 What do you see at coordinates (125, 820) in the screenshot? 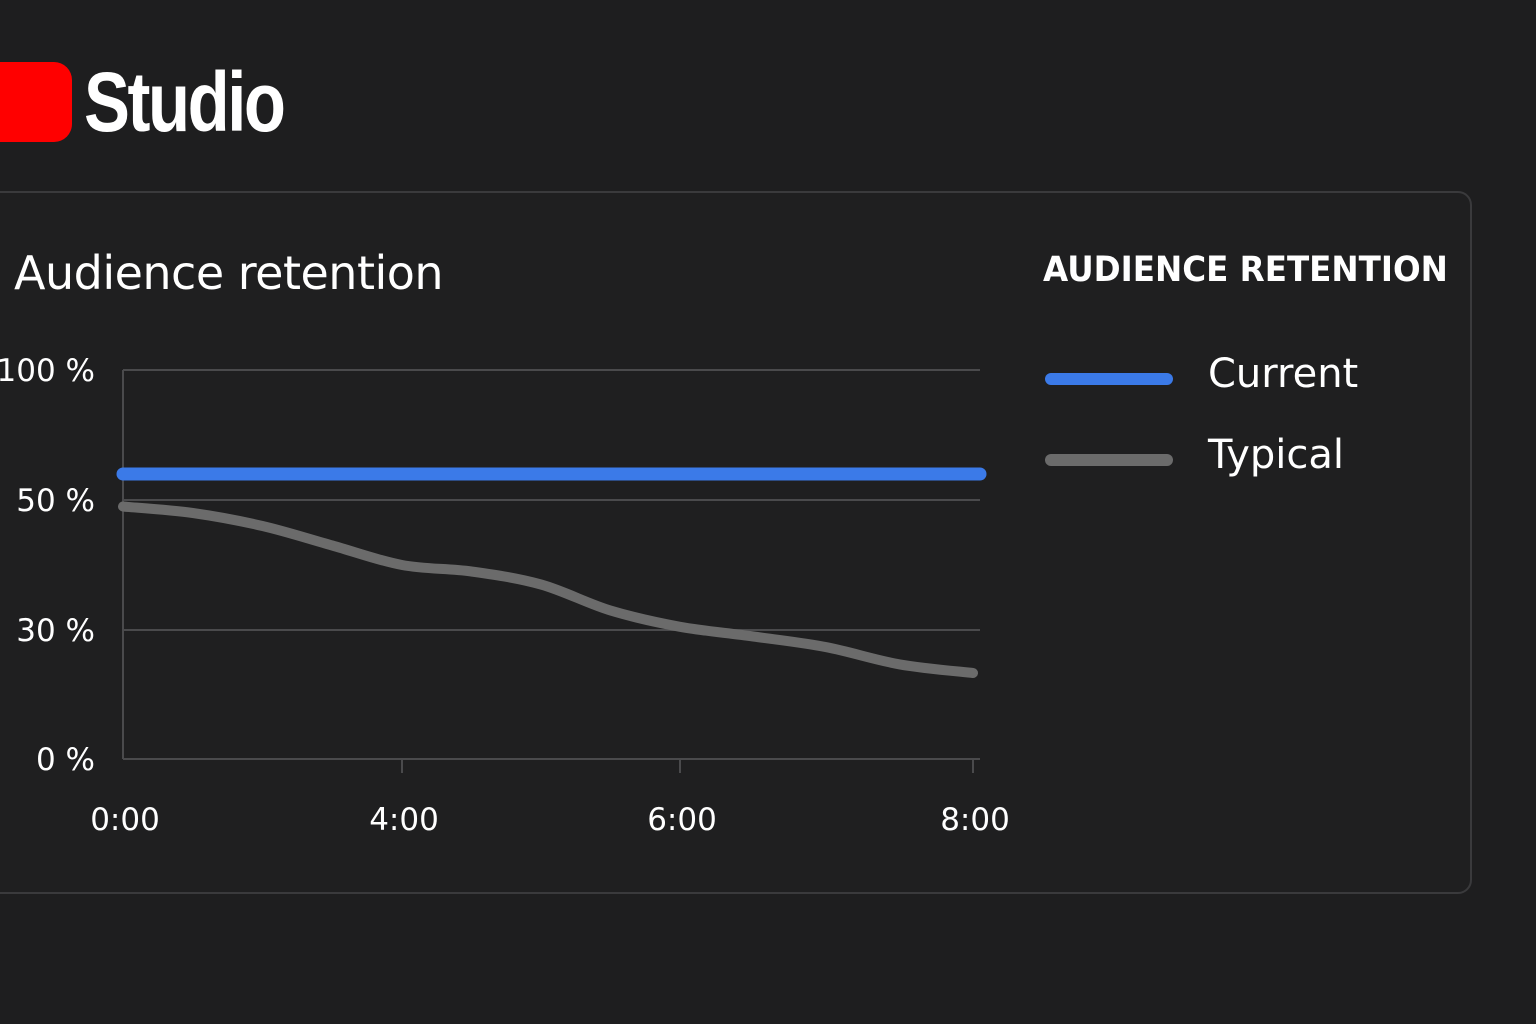
I see `x-tick-label: 0:00` at bounding box center [125, 820].